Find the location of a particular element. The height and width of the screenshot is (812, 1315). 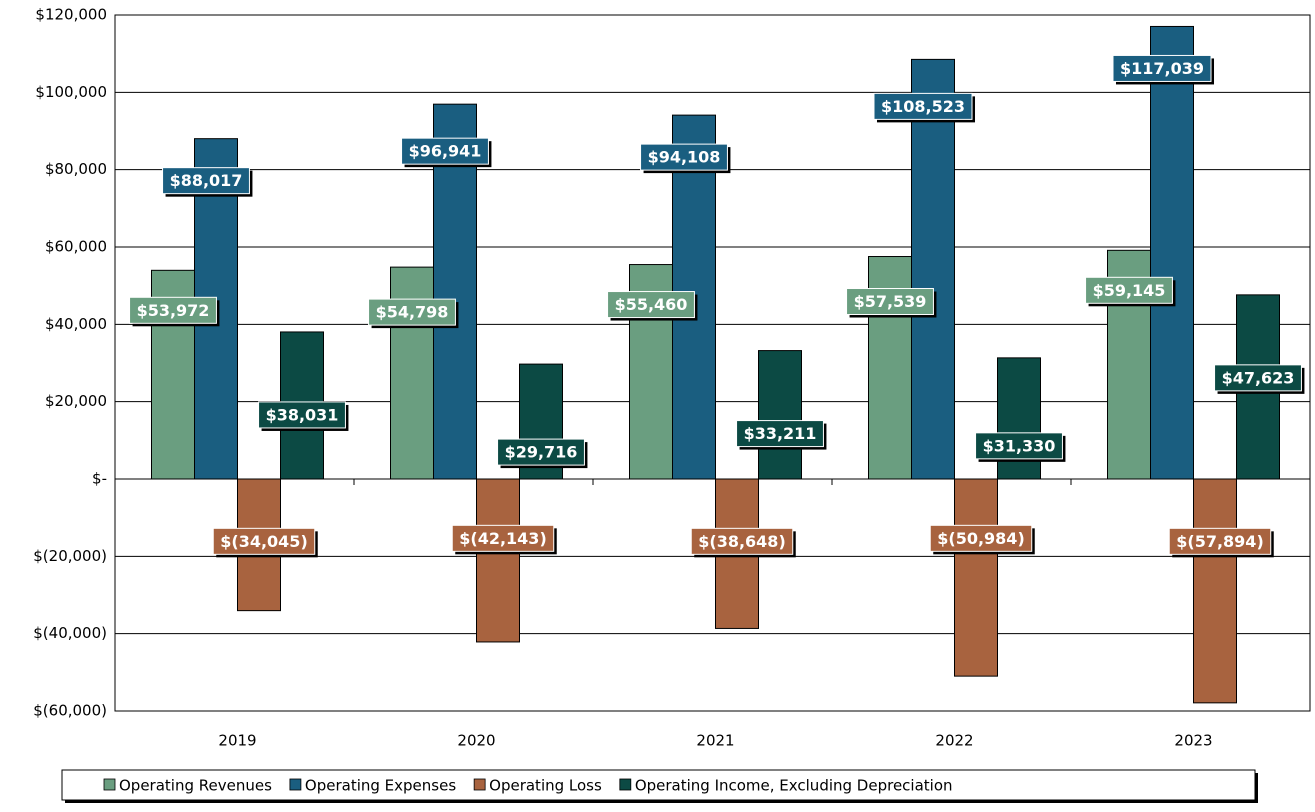

data-label-text: $108,523 is located at coordinates (923, 106).